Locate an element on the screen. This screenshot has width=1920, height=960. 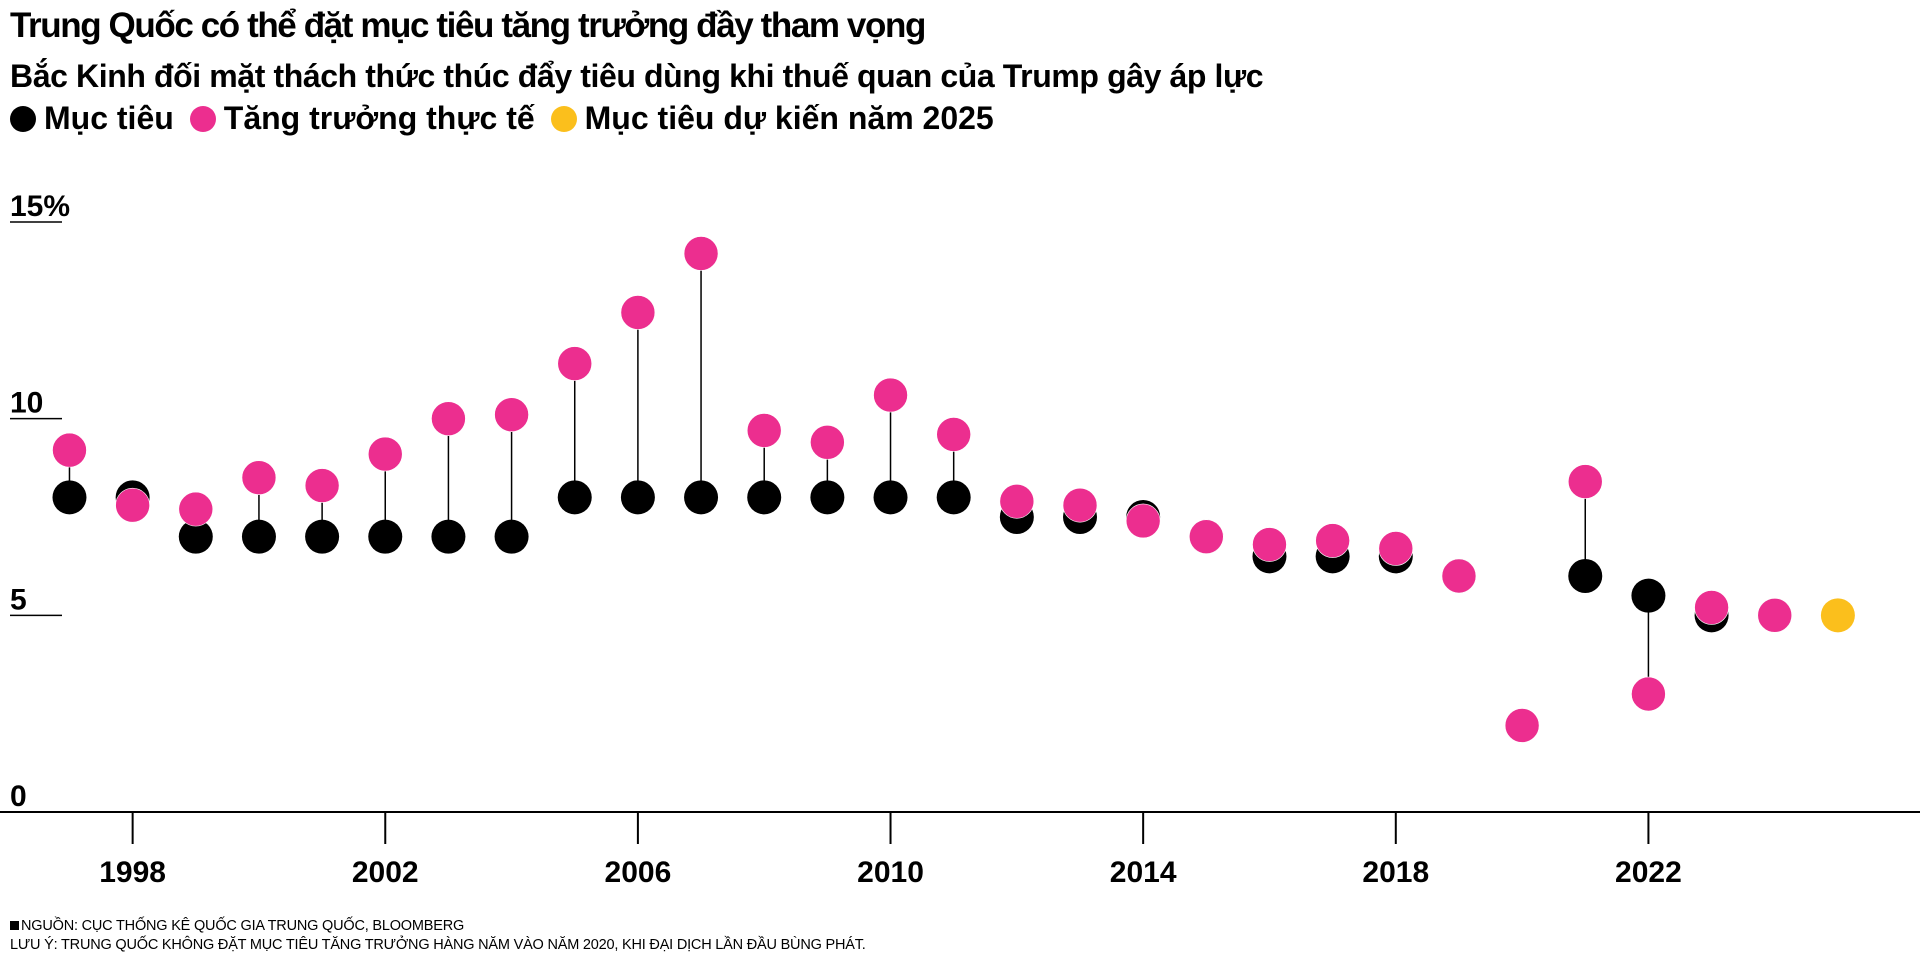
legend-item-actual: Tăng trưởng thực tế is located at coordinates (362, 118).